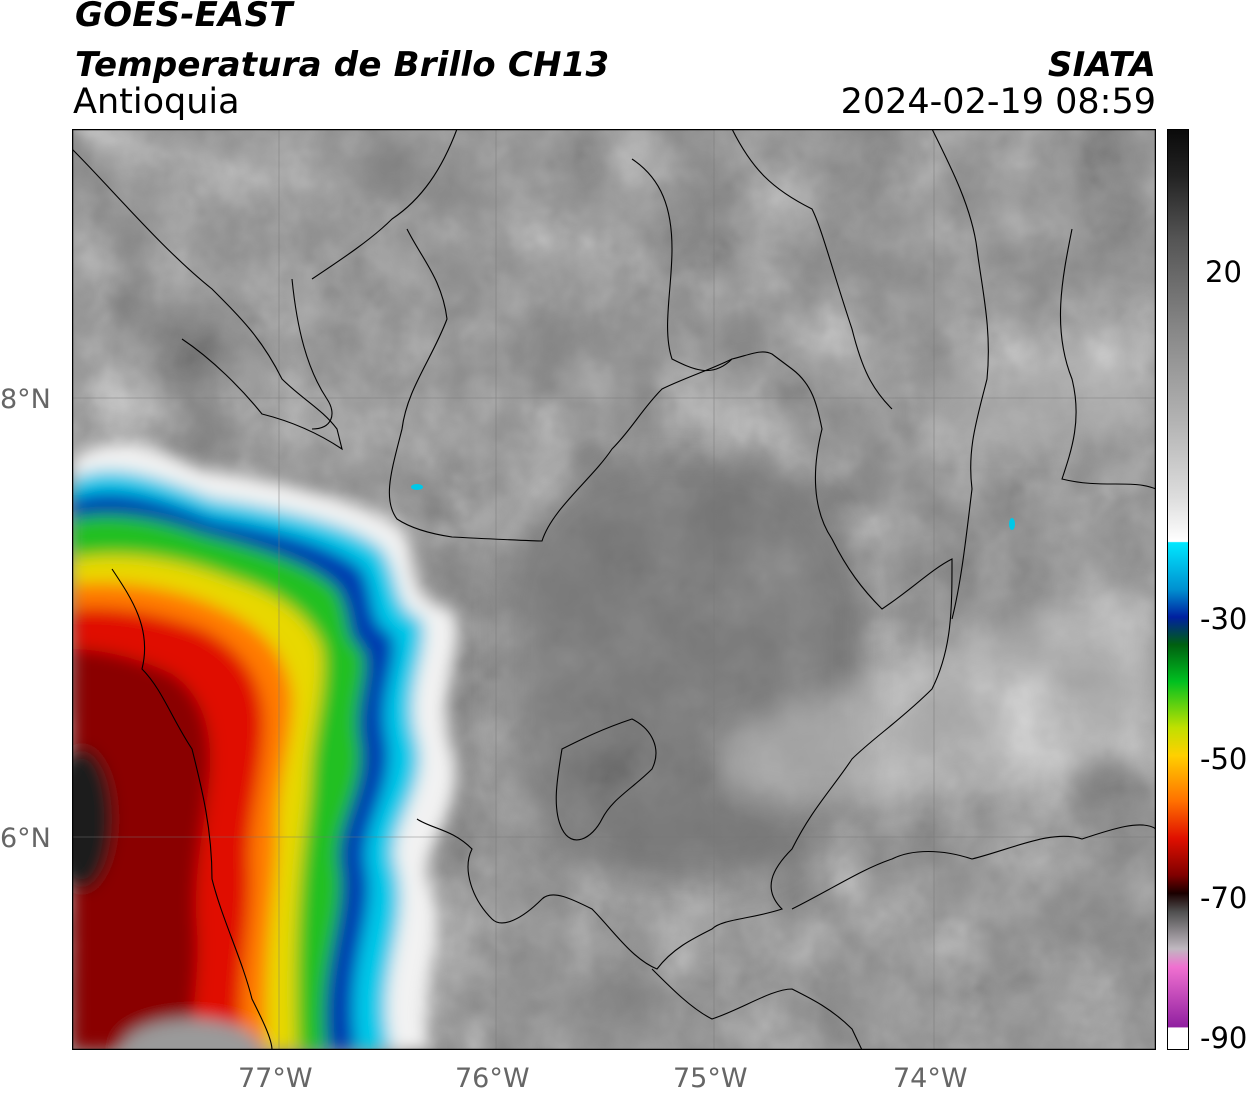  Describe the element at coordinates (757, 1009) in the screenshot. I see `department-border-south` at that location.